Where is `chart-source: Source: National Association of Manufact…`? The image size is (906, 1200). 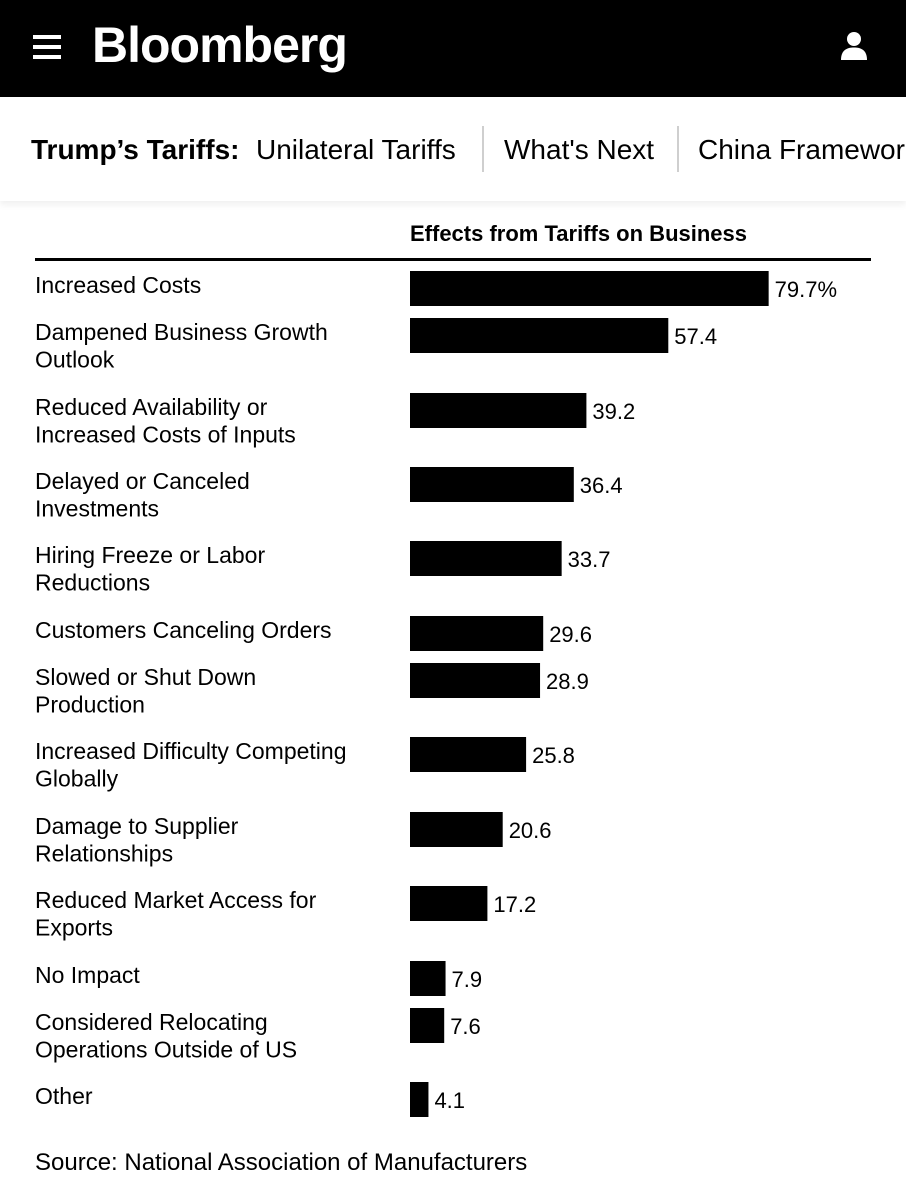
chart-source: Source: National Association of Manufact… is located at coordinates (281, 1162).